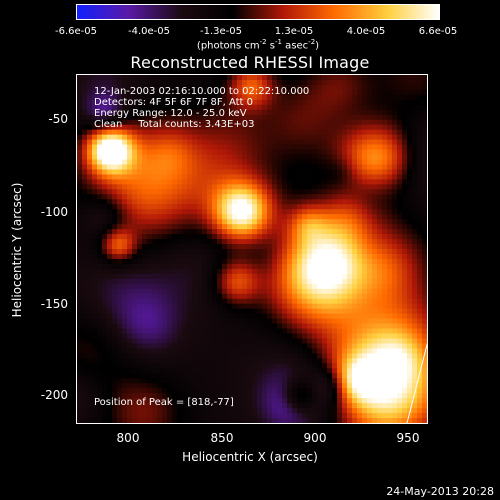 Image resolution: width=500 pixels, height=500 pixels. What do you see at coordinates (294, 31) in the screenshot?
I see `colorbar-tick-label: 1.3e-05` at bounding box center [294, 31].